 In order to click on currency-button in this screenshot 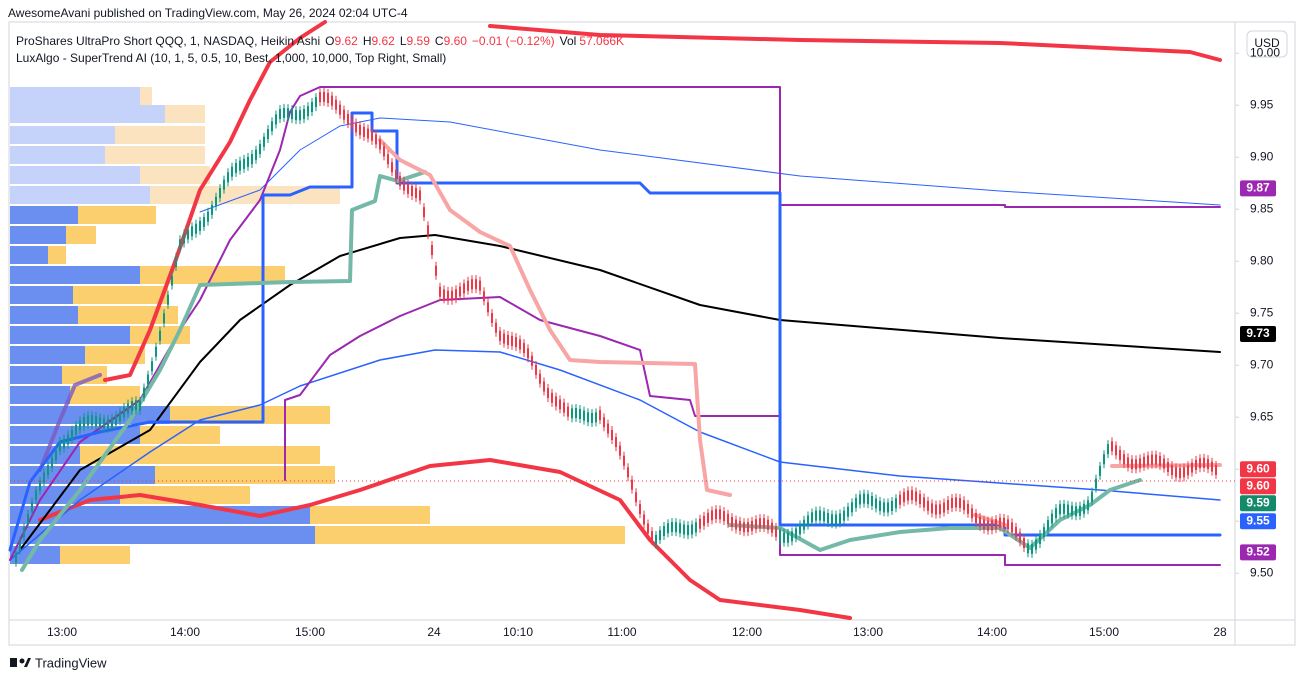, I will do `click(1267, 44)`.